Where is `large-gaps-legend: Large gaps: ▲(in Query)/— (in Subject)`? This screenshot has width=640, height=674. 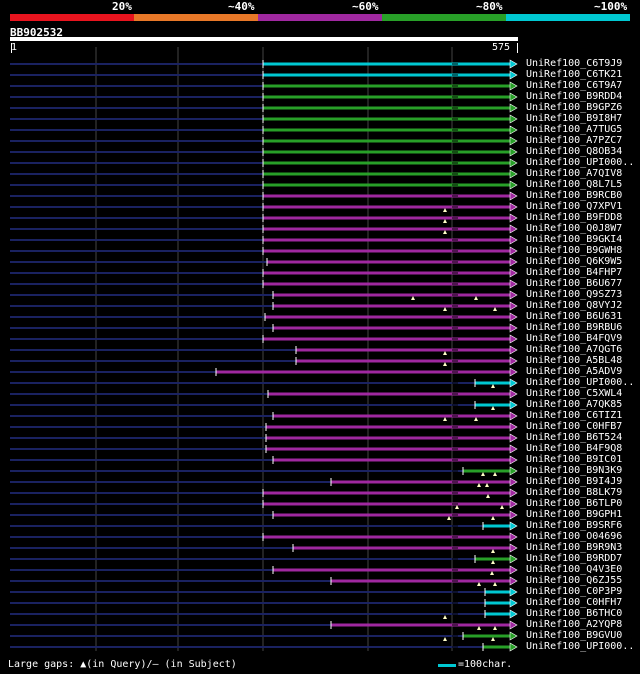 large-gaps-legend: Large gaps: ▲(in Query)/— (in Subject) is located at coordinates (122, 664).